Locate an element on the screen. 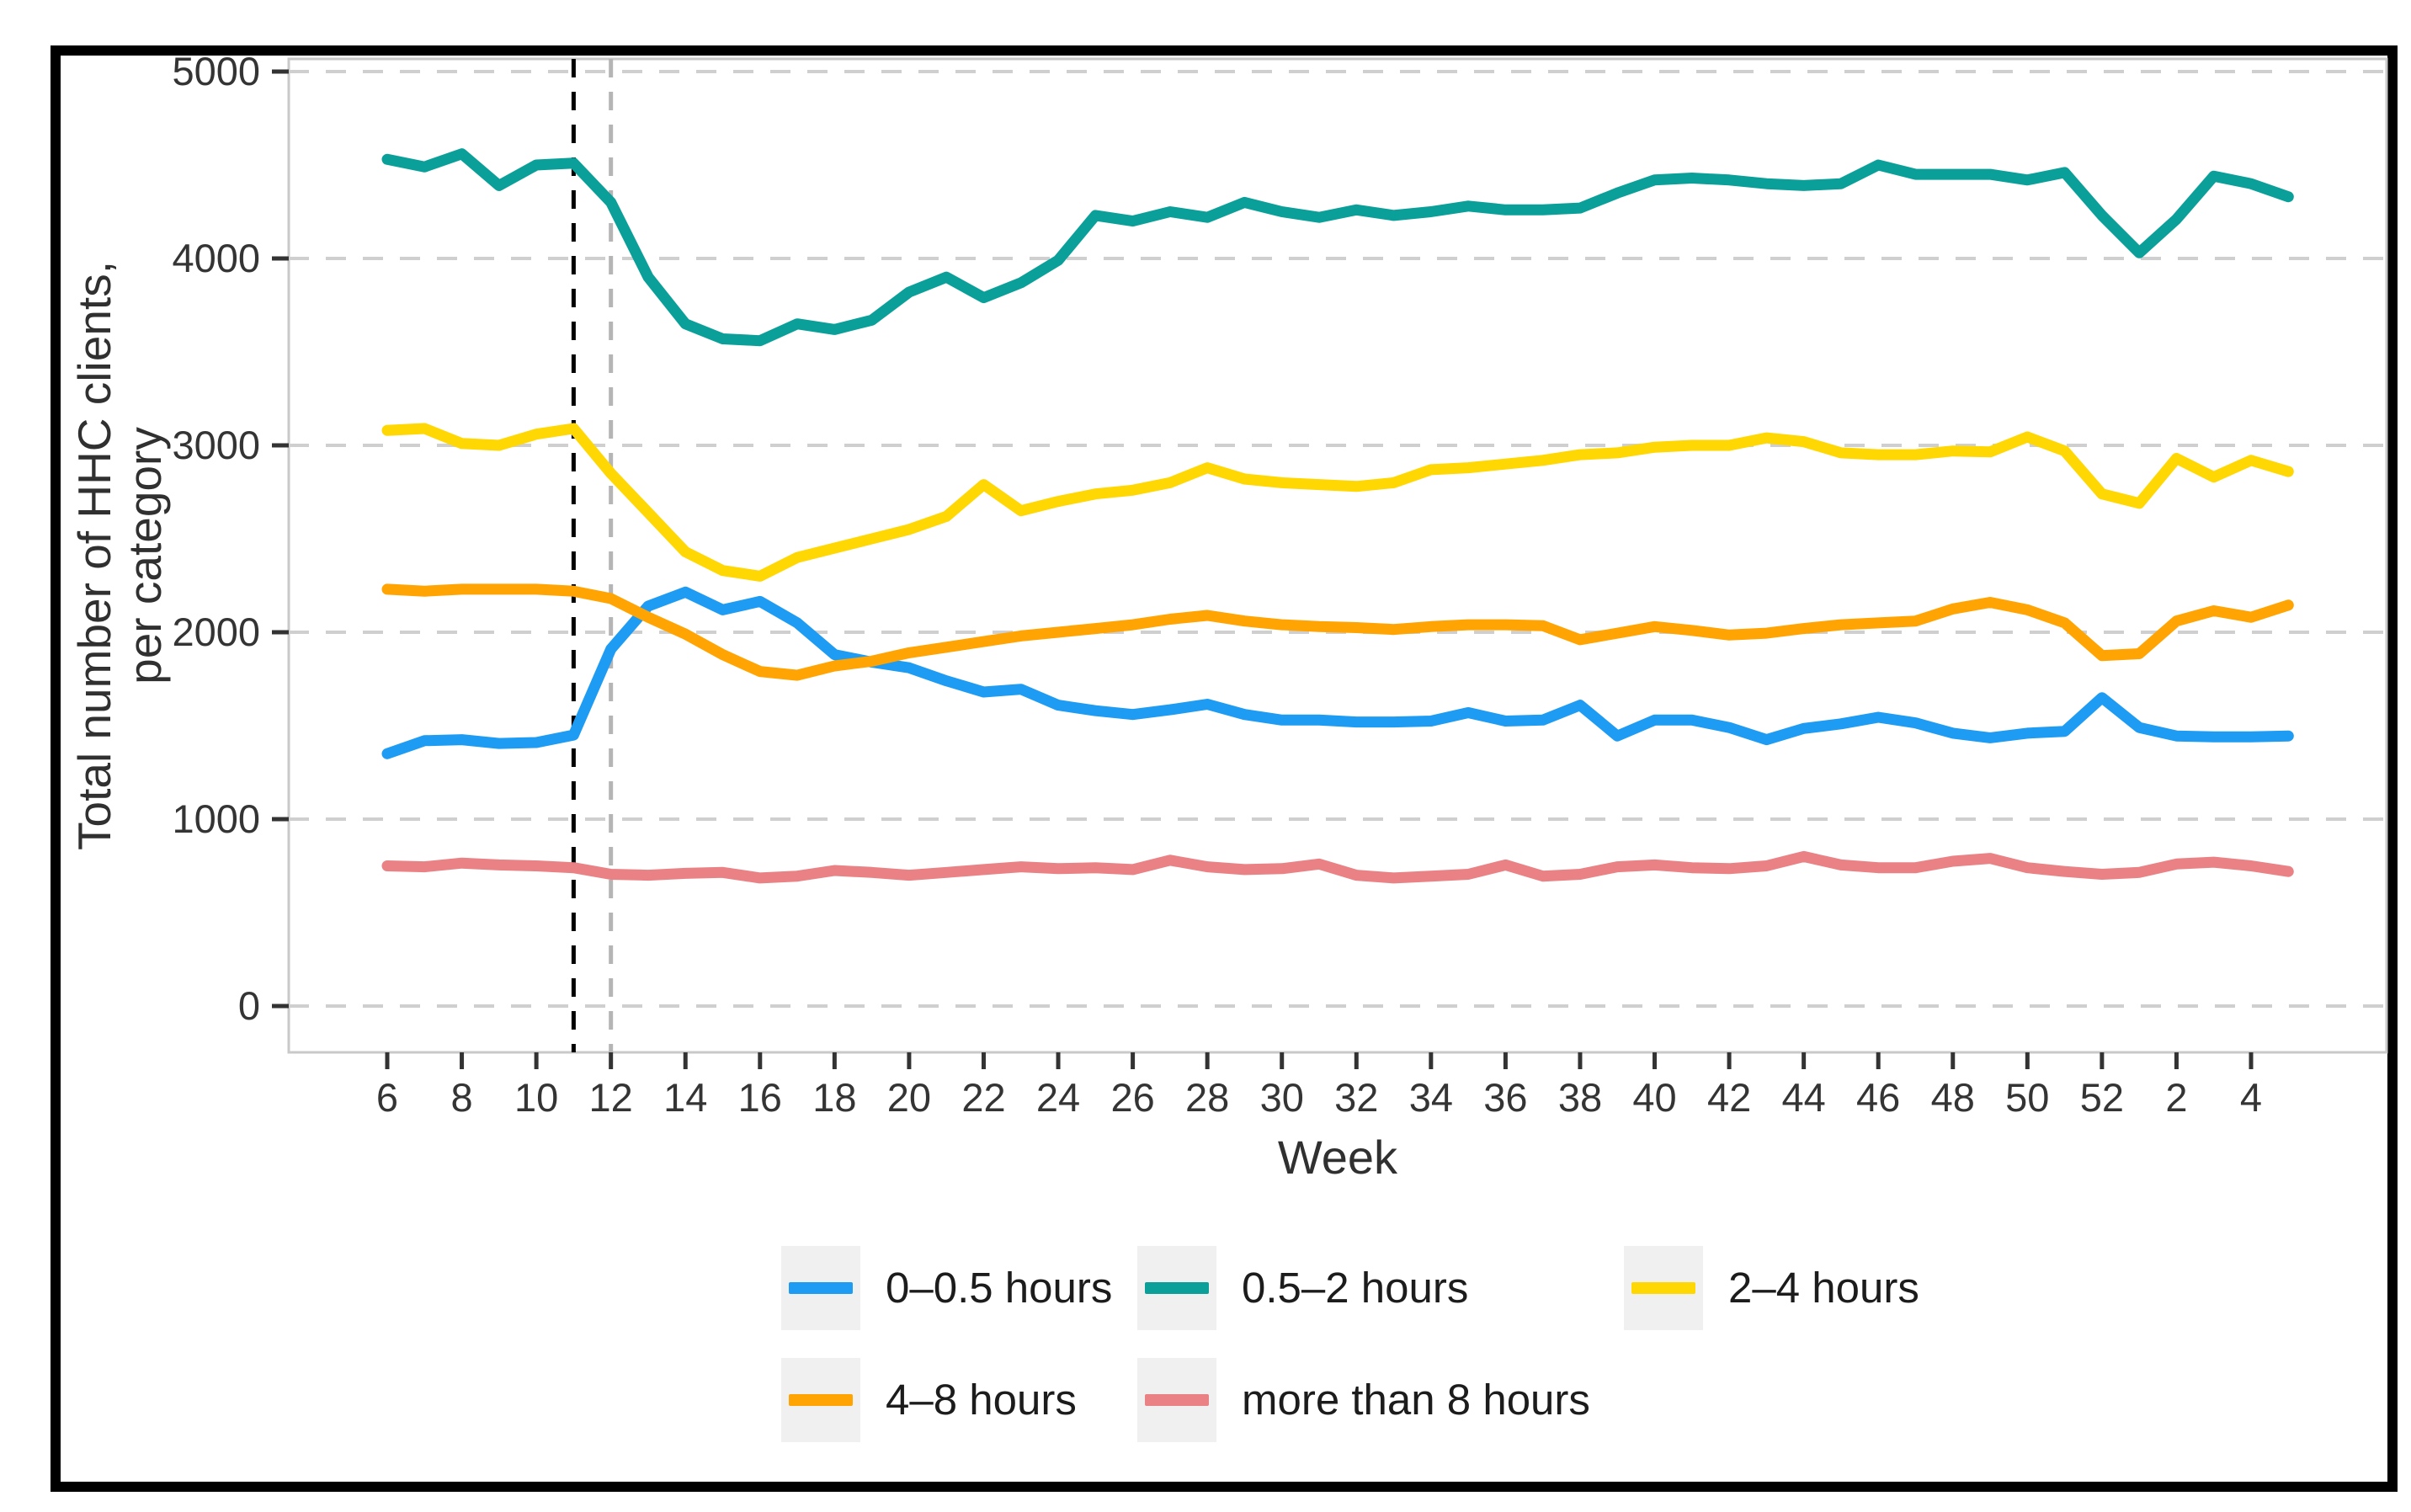 Image resolution: width=2411 pixels, height=1512 pixels. x-tick-label: 30 is located at coordinates (1282, 1098).